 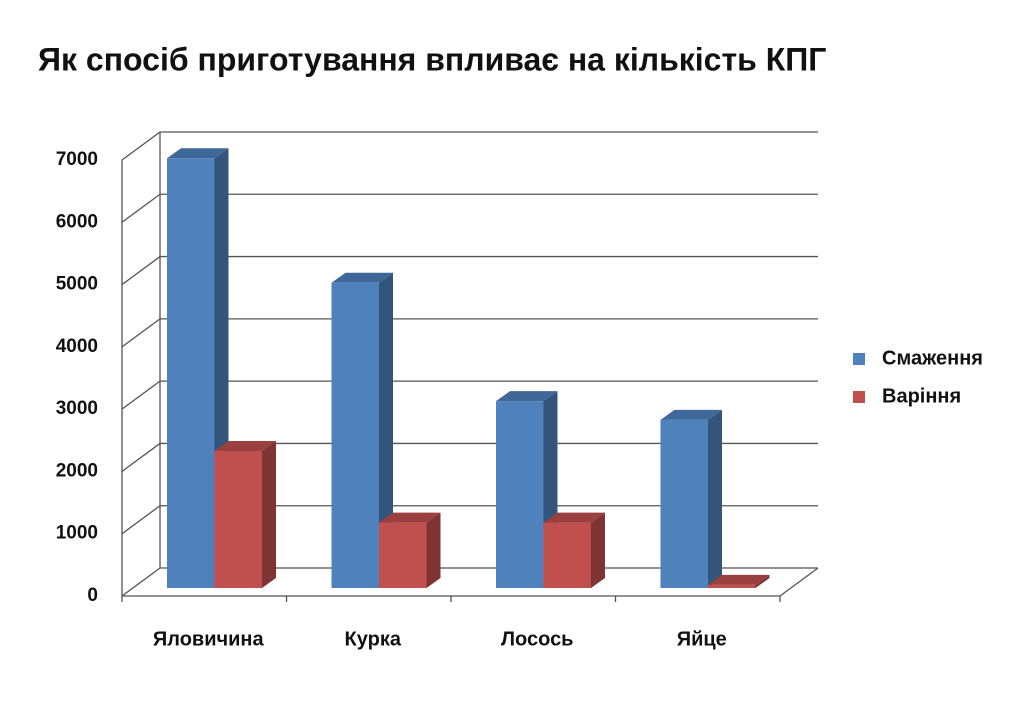 What do you see at coordinates (537, 639) in the screenshot?
I see `x-tick-label: Лосось` at bounding box center [537, 639].